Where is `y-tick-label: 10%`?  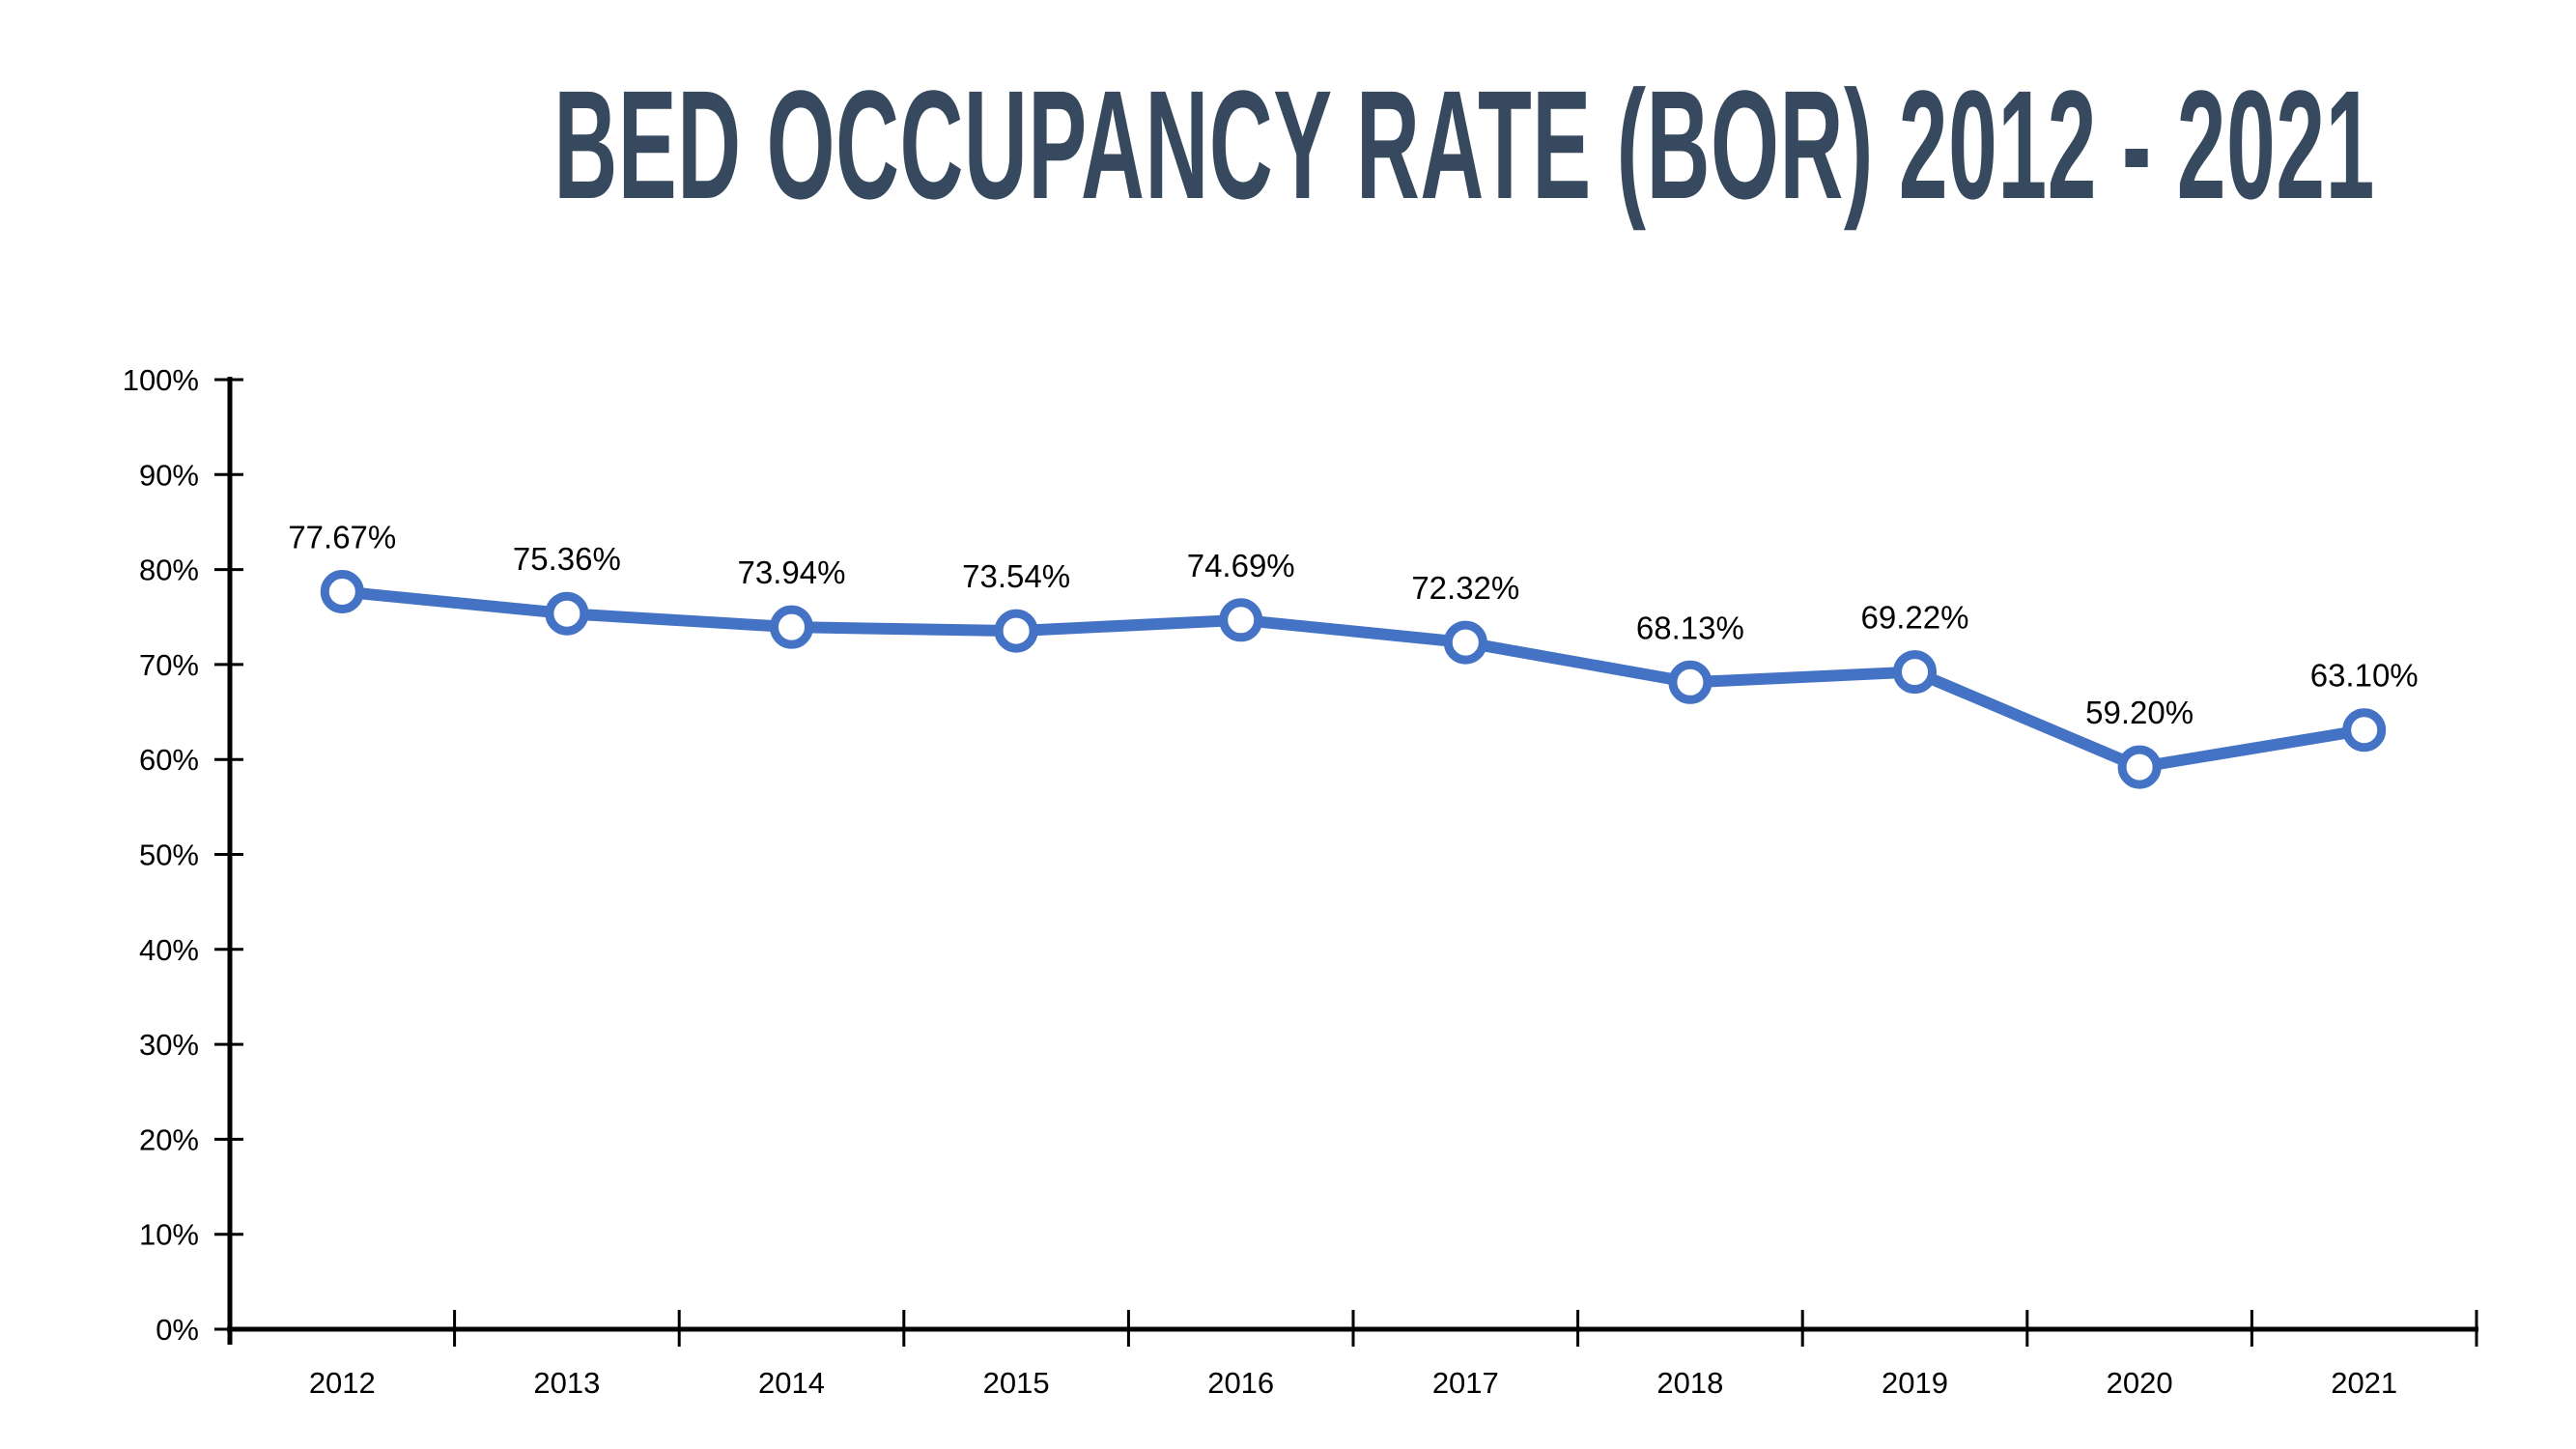
y-tick-label: 10% is located at coordinates (169, 1235).